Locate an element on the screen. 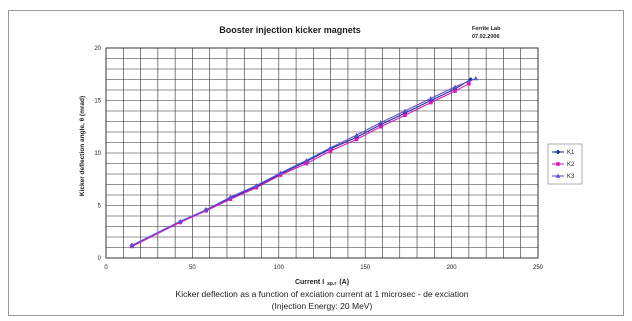 This screenshot has height=321, width=632. chart-note-date: 07.02.2006 is located at coordinates (486, 37).